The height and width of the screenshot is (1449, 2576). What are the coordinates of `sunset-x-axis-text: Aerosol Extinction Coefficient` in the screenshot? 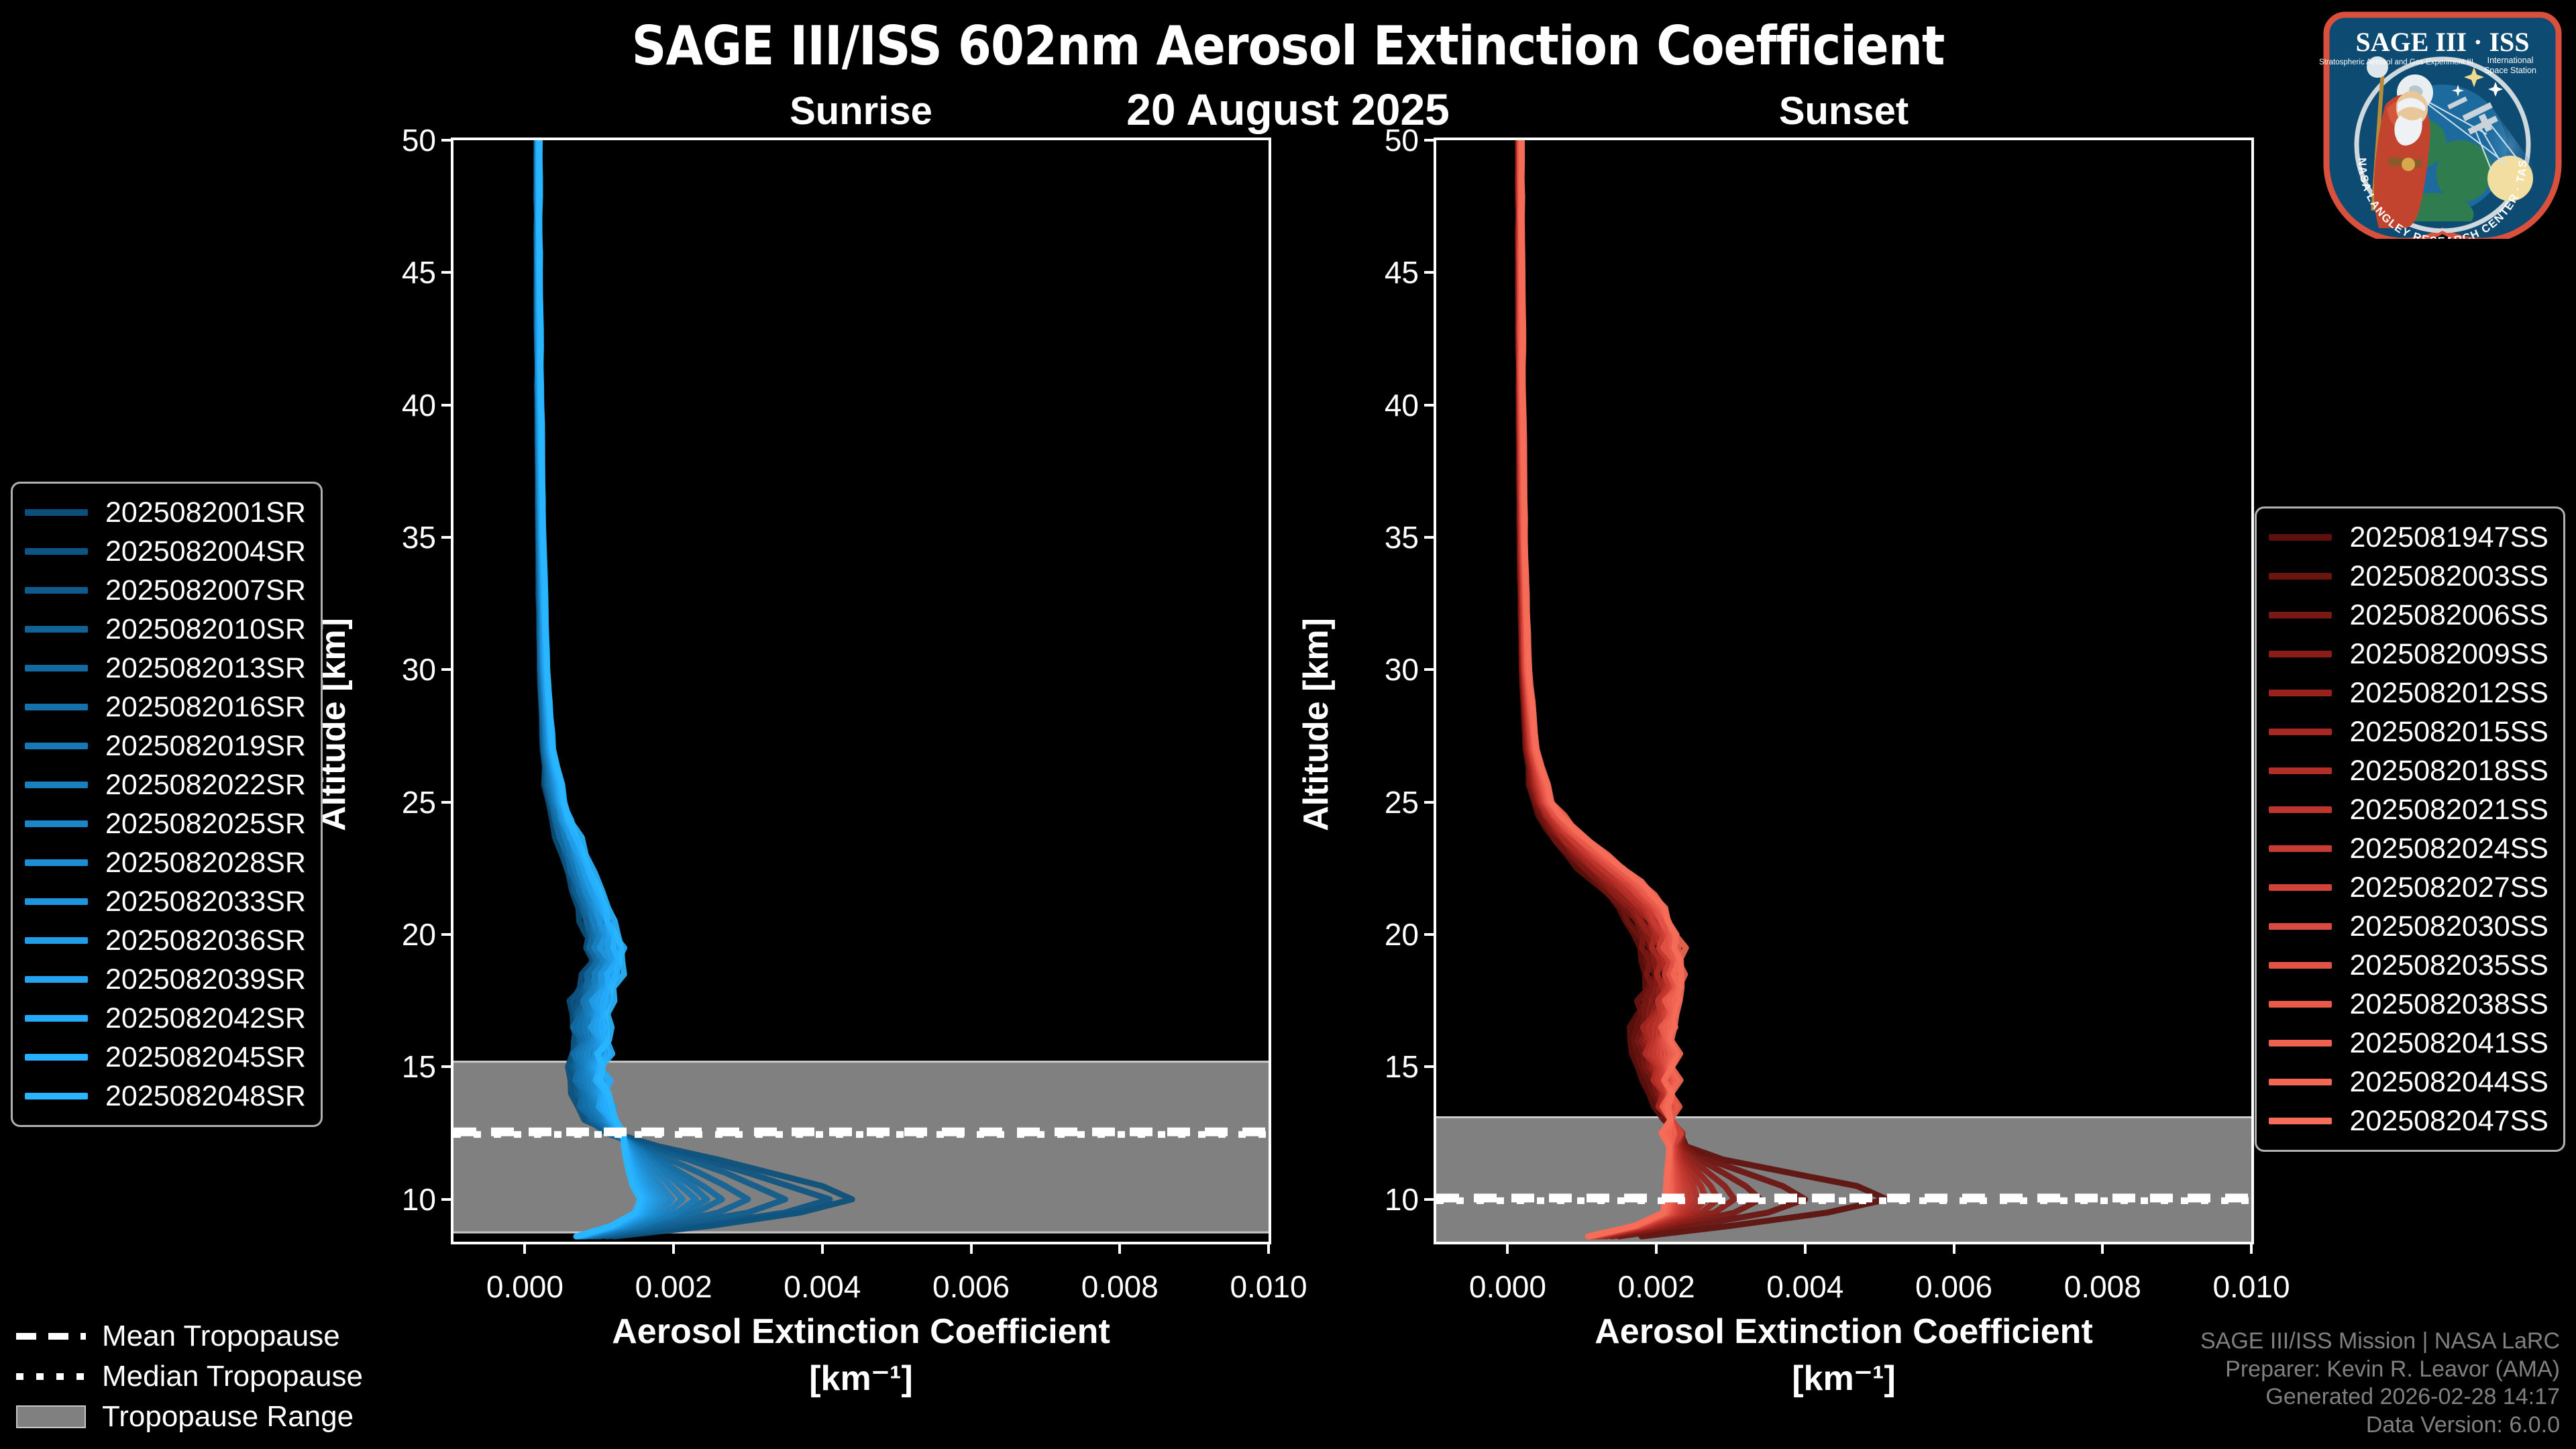 It's located at (1844, 1331).